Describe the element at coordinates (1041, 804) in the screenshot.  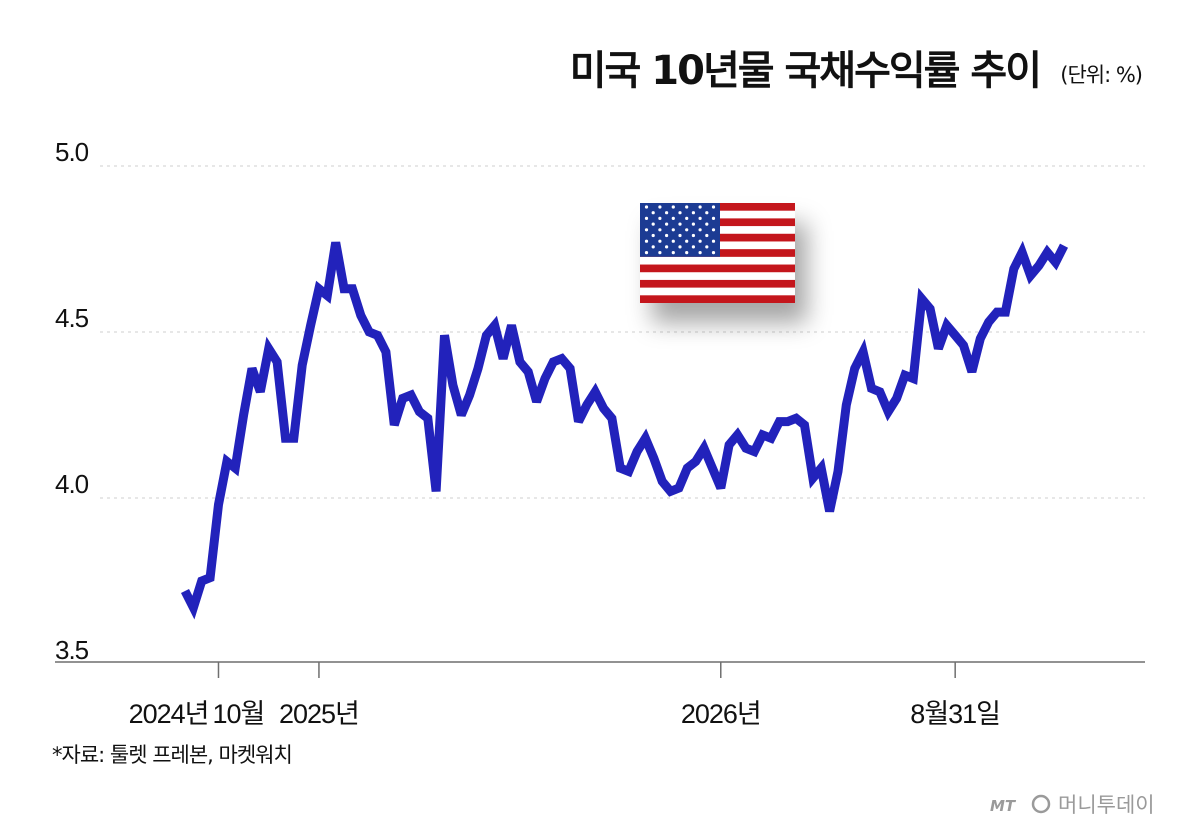
I see `brand-mark-icon` at that location.